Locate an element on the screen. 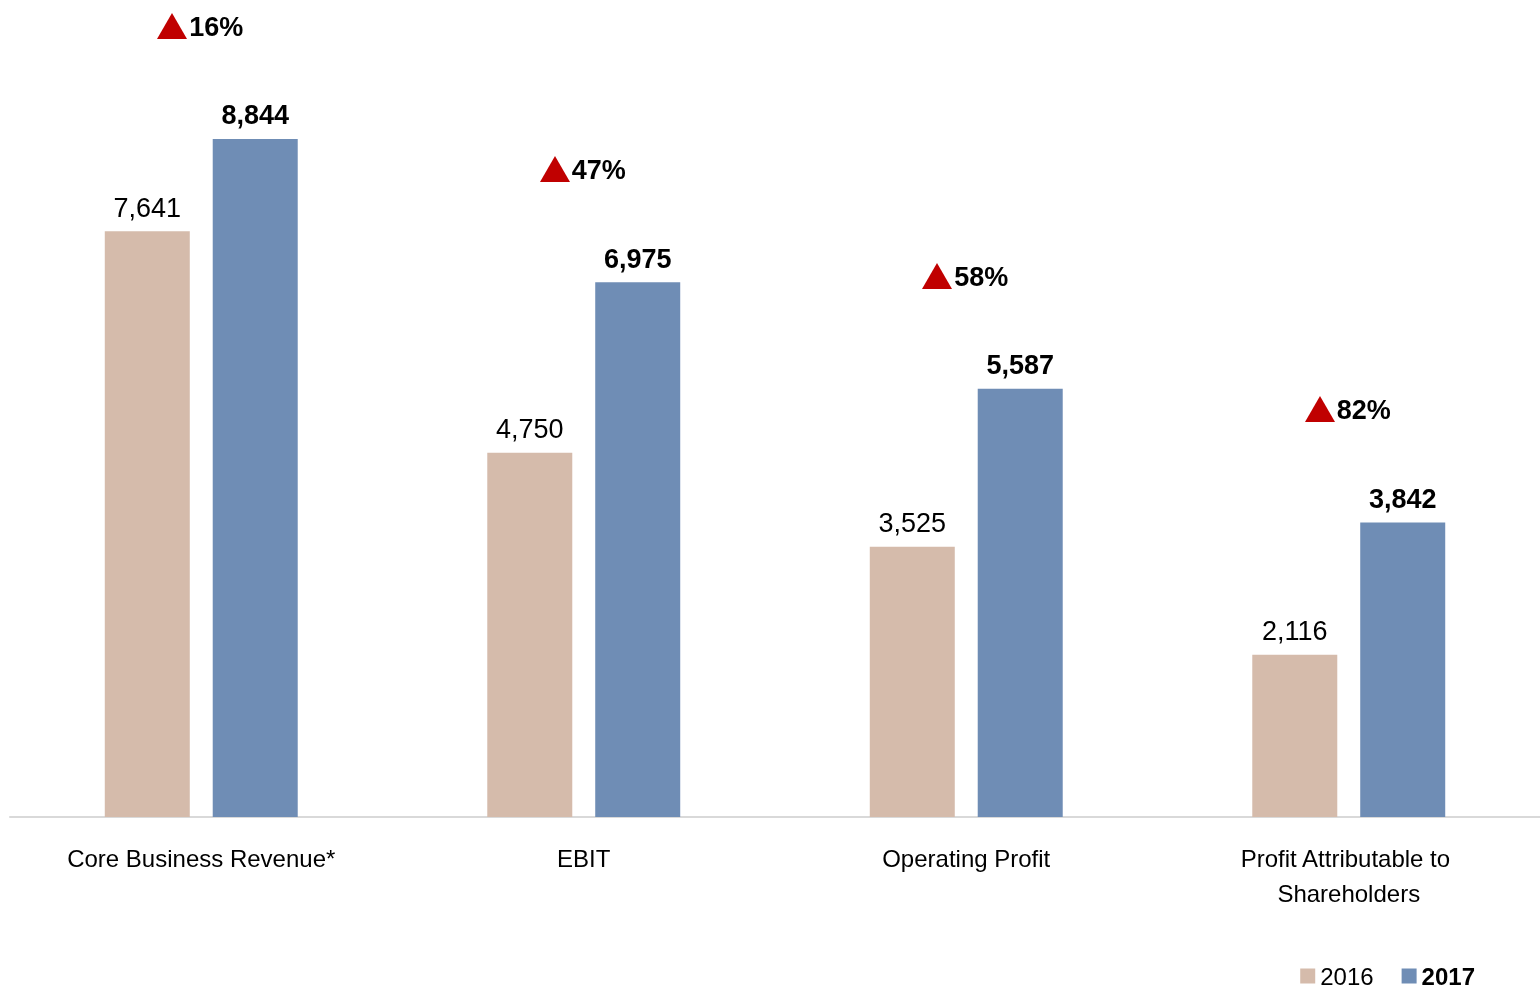  data-label: 6,975 is located at coordinates (637, 258).